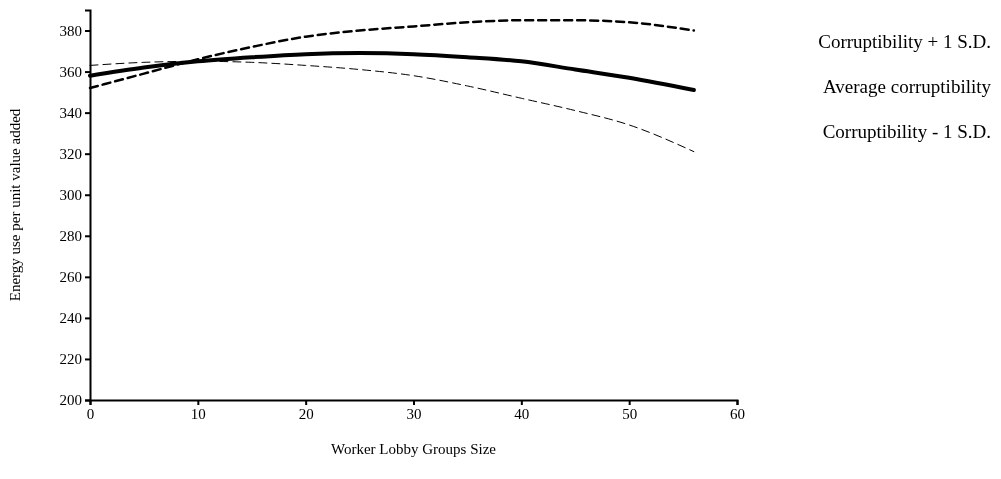 This screenshot has height=479, width=1001. What do you see at coordinates (70, 318) in the screenshot?
I see `y-tick-label: 240` at bounding box center [70, 318].